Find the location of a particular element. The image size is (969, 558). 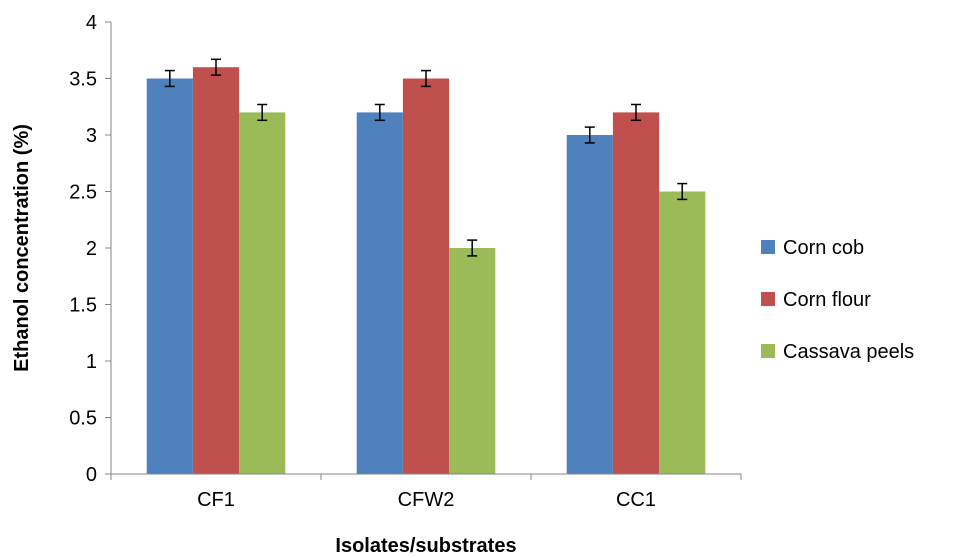

y-tick-label: 1.5 is located at coordinates (83, 306).